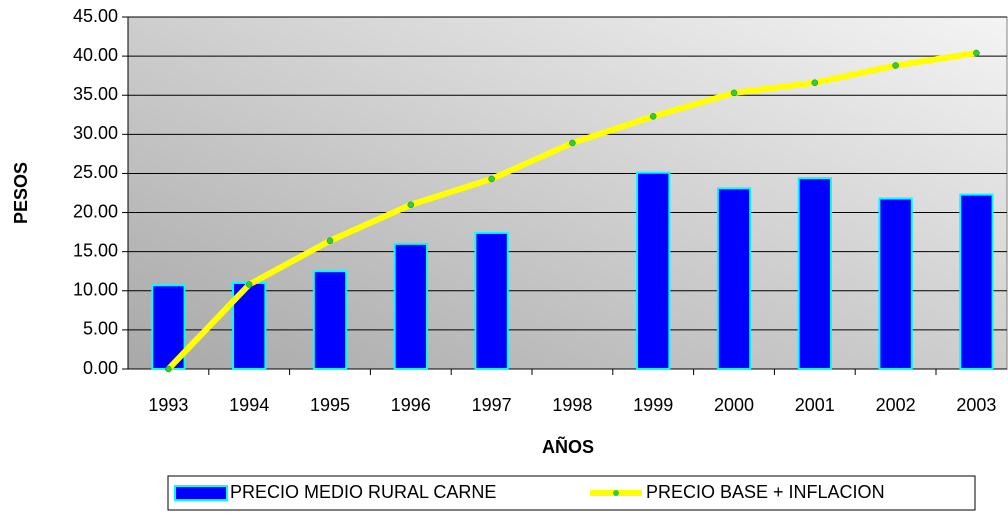  What do you see at coordinates (492, 405) in the screenshot?
I see `x-tick-label: 1997` at bounding box center [492, 405].